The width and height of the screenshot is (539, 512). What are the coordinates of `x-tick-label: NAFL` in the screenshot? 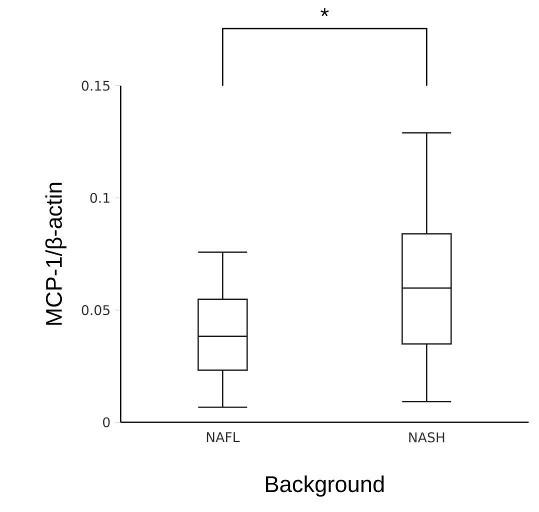 It's located at (223, 437).